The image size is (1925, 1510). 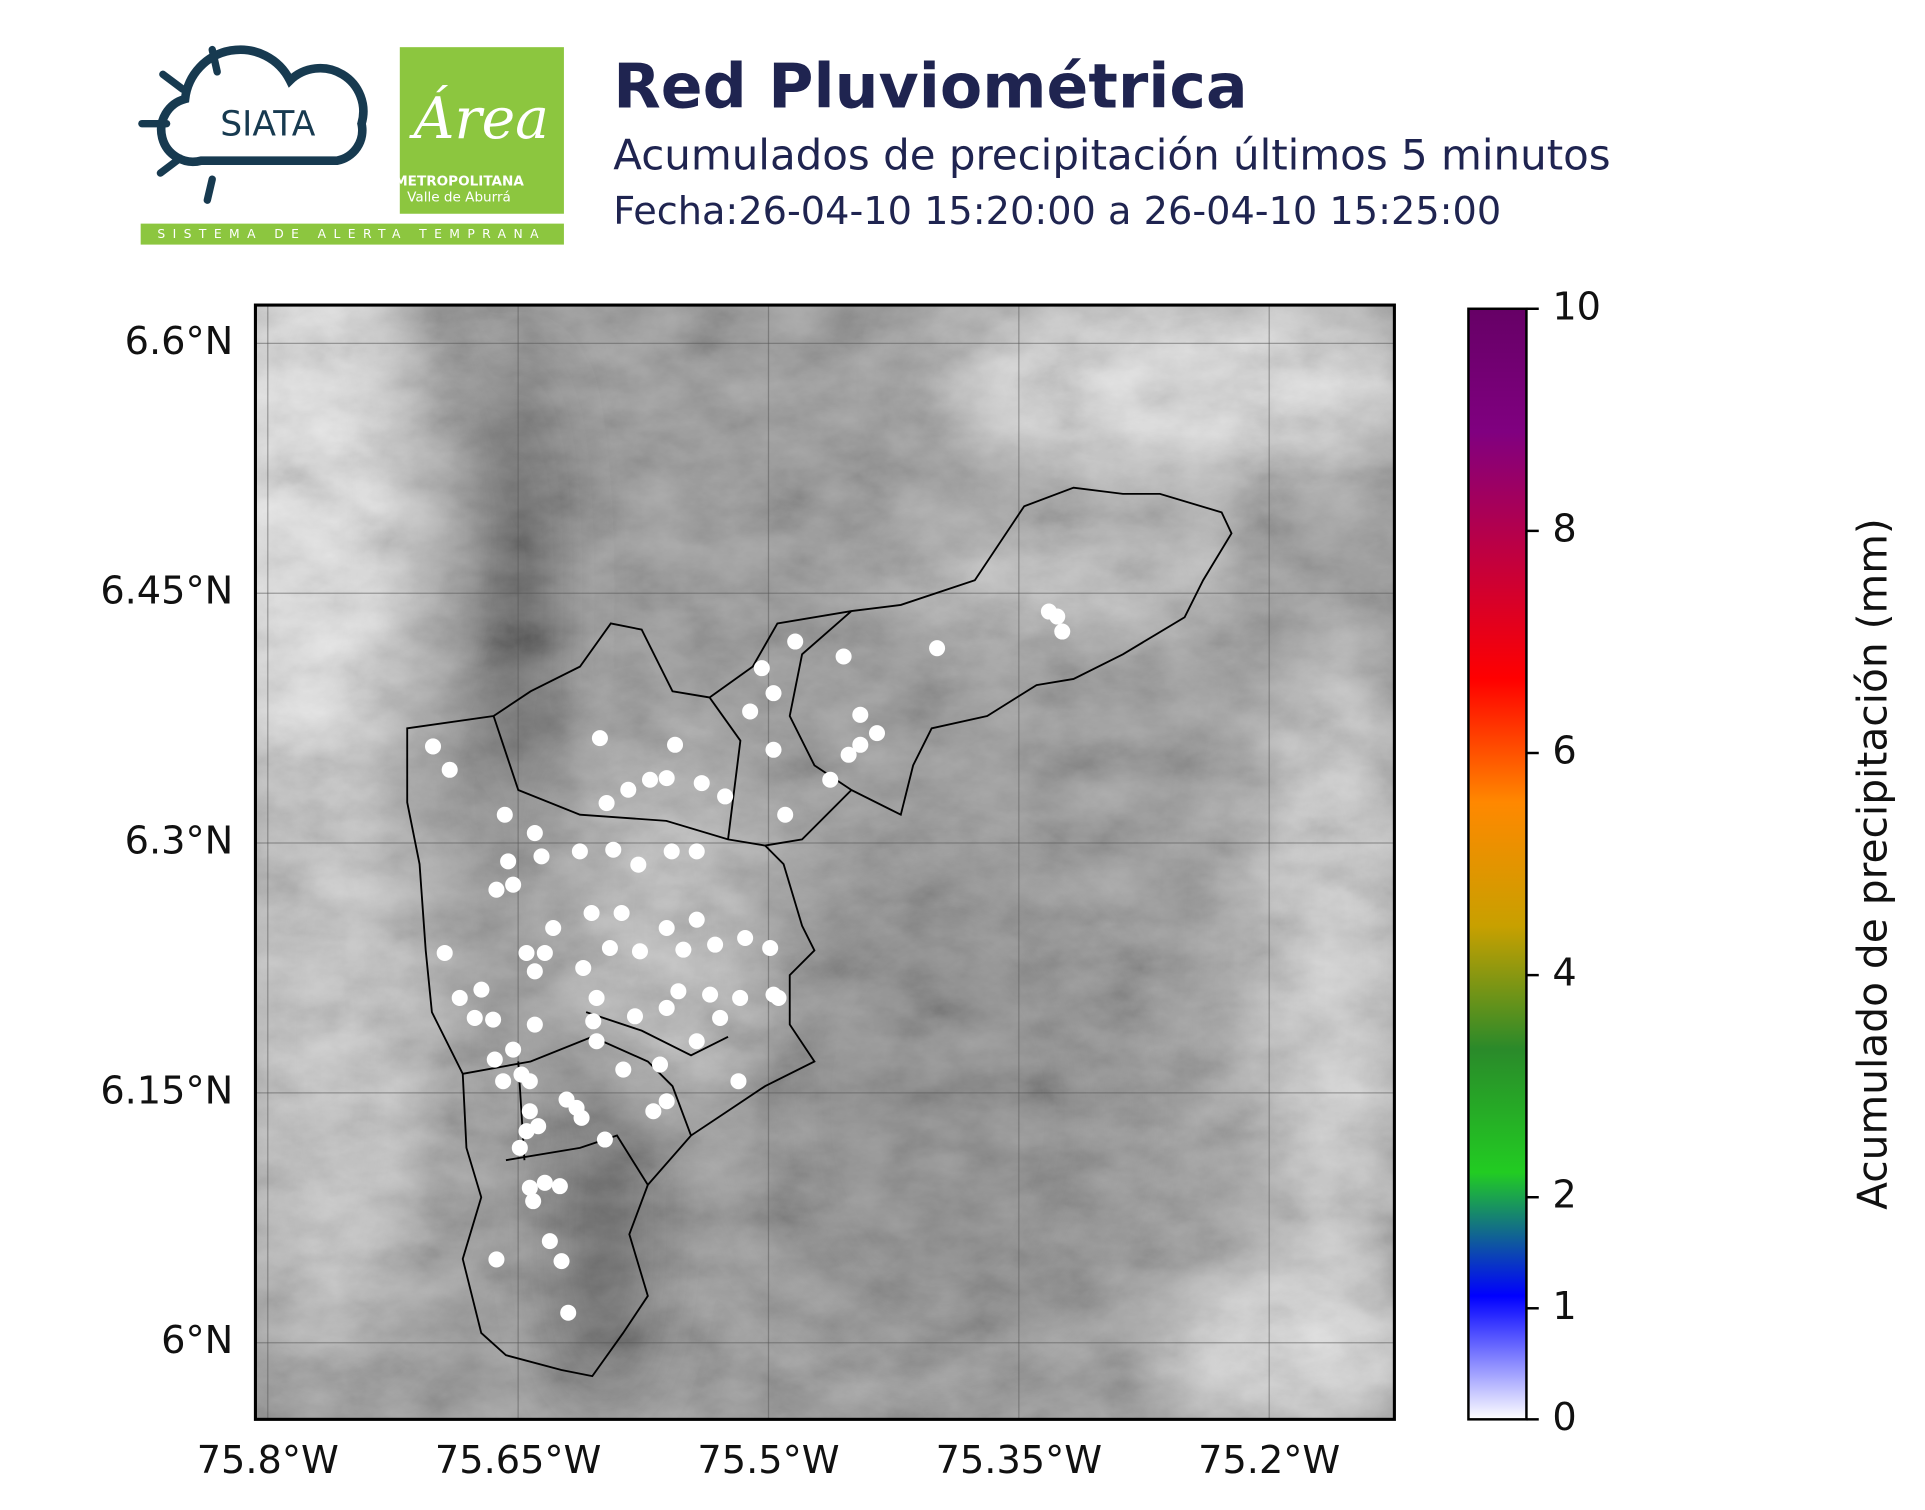 I want to click on colorbar-tick-label: 2, so click(x=1564, y=1195).